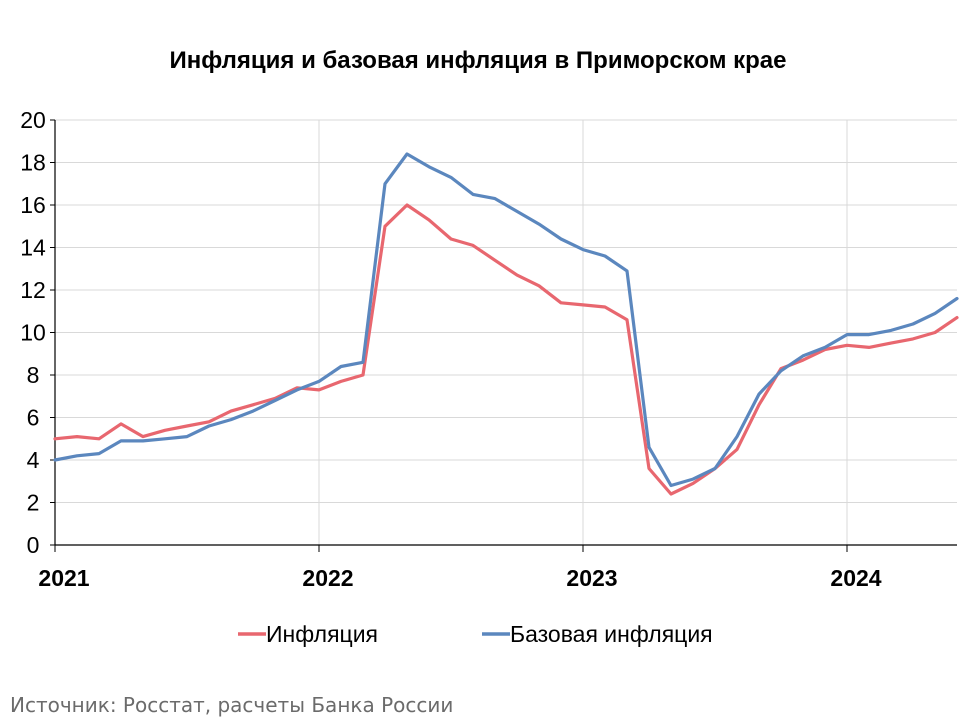  I want to click on y-tick-label: 20, so click(33, 120).